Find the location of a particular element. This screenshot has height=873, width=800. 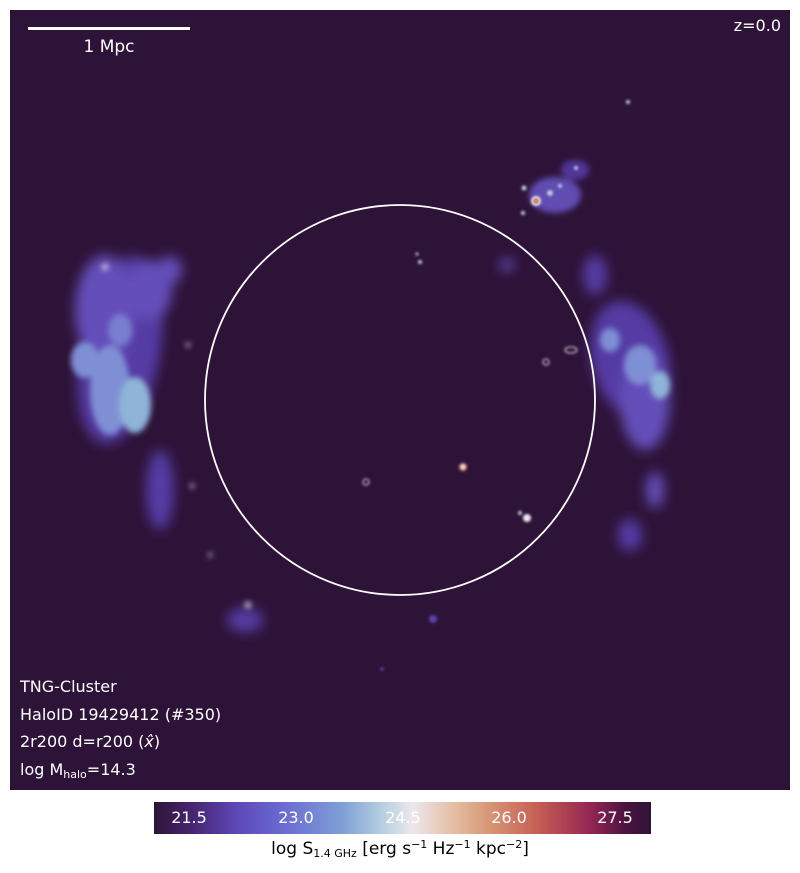

colorbar-tick: 26.0 is located at coordinates (509, 817).